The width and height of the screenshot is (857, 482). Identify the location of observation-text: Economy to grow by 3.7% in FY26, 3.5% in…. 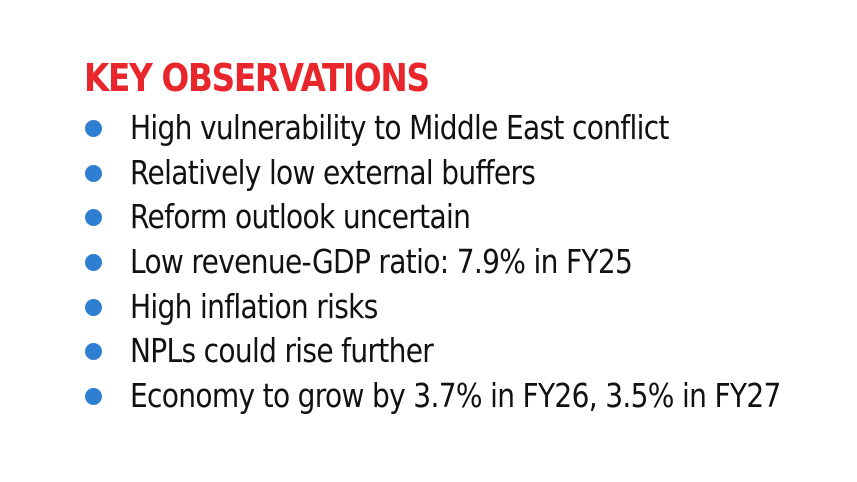
(455, 396).